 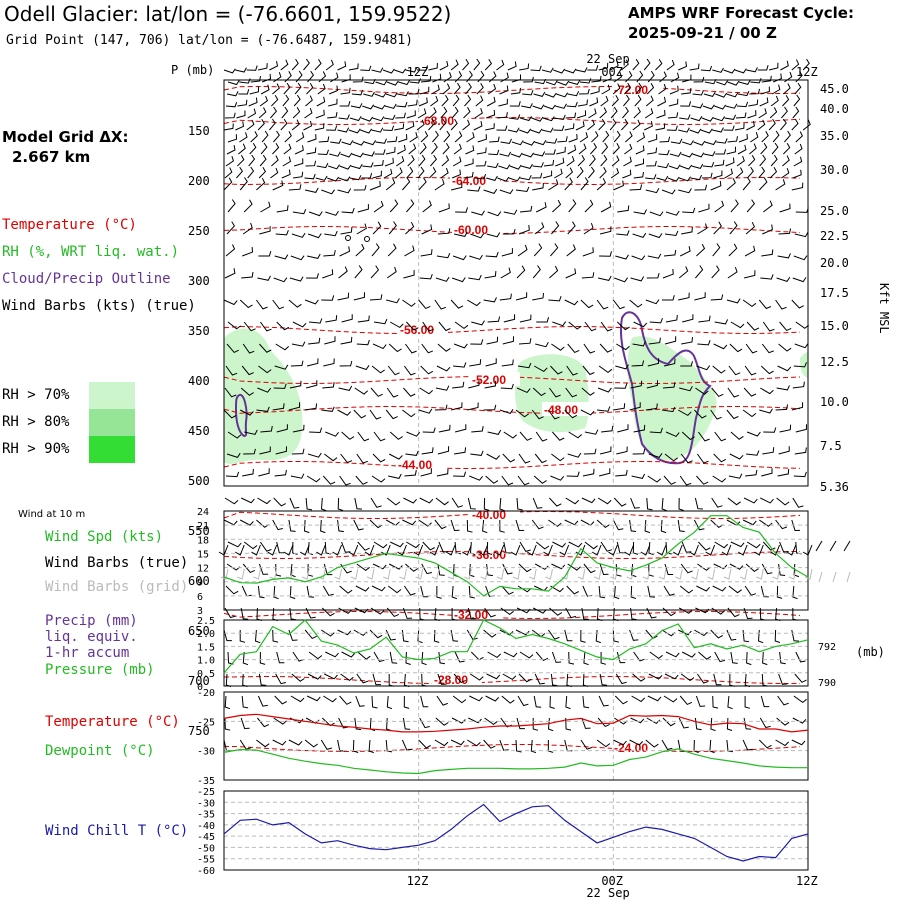 What do you see at coordinates (87, 653) in the screenshot?
I see `legend-precip-accum: 1-hr accum` at bounding box center [87, 653].